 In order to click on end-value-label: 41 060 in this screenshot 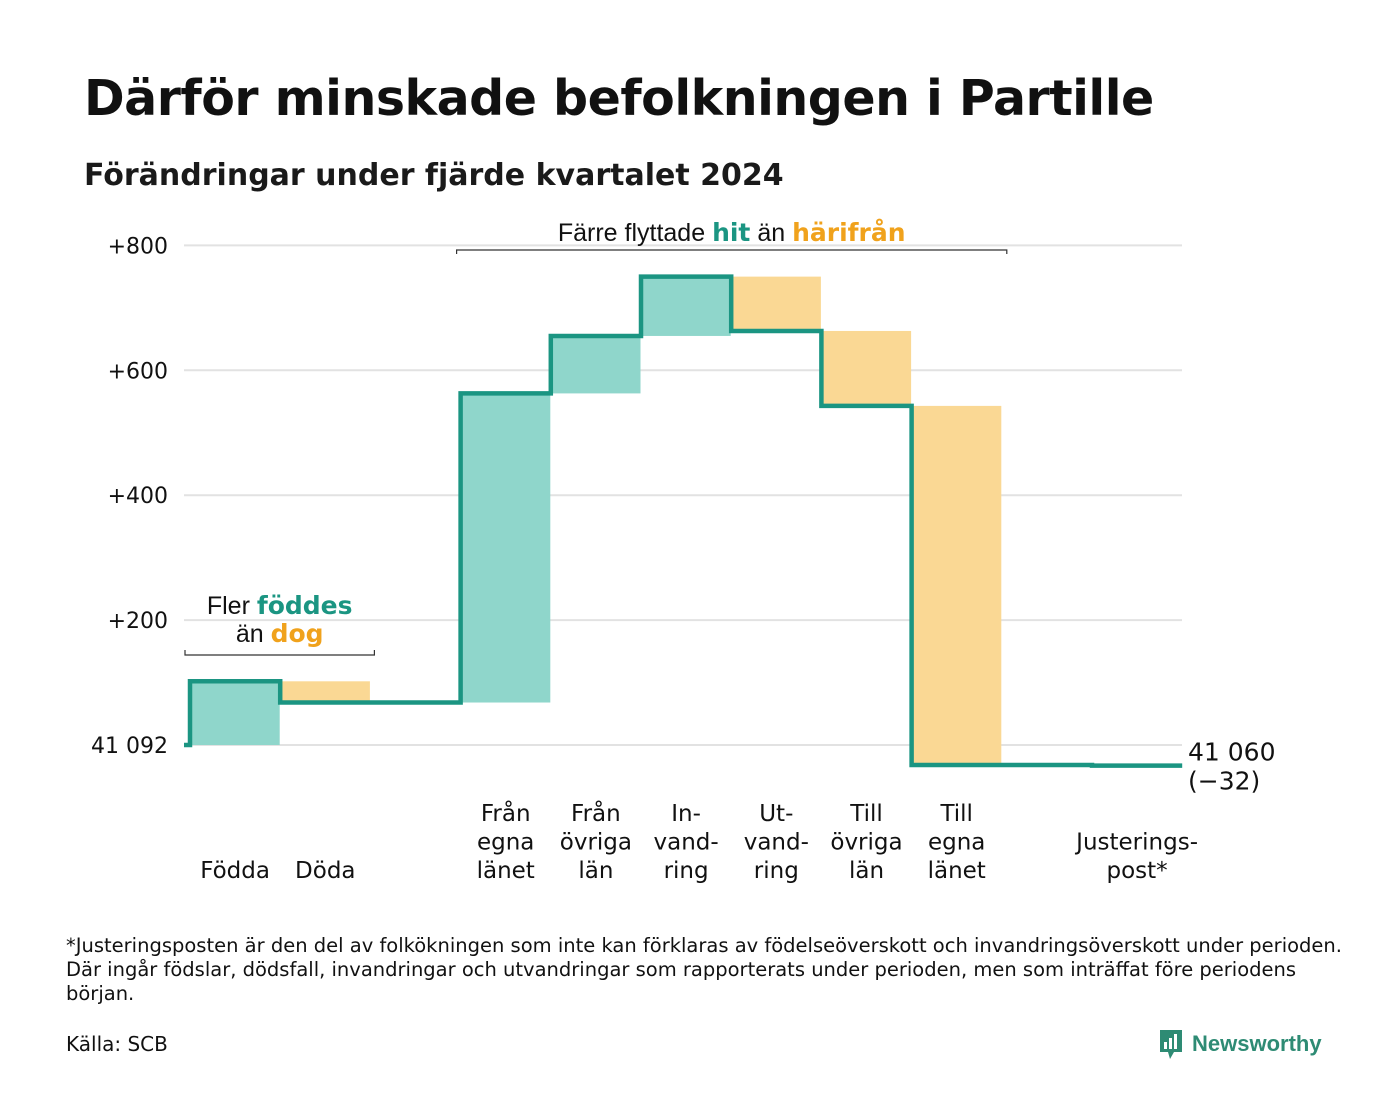, I will do `click(1231, 752)`.